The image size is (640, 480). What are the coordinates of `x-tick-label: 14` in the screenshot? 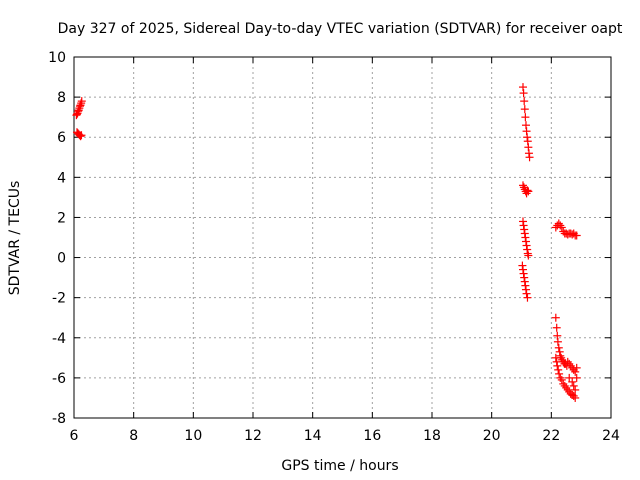 It's located at (313, 436).